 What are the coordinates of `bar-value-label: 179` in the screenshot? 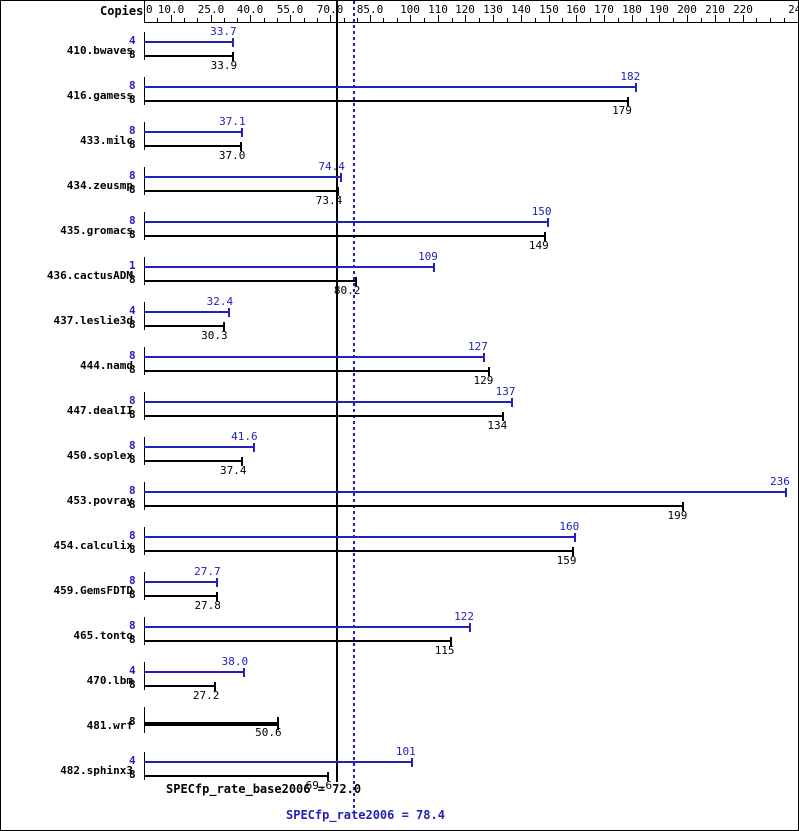 It's located at (622, 110).